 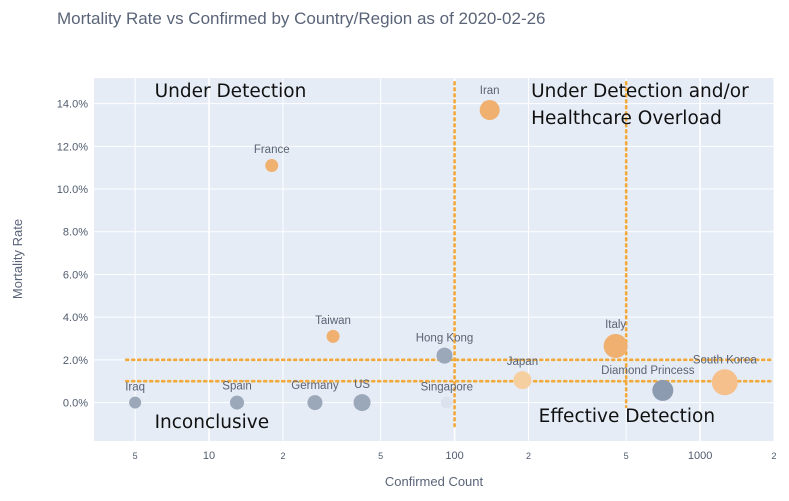 I want to click on quadrant-annotation: Under Detection, so click(x=231, y=91).